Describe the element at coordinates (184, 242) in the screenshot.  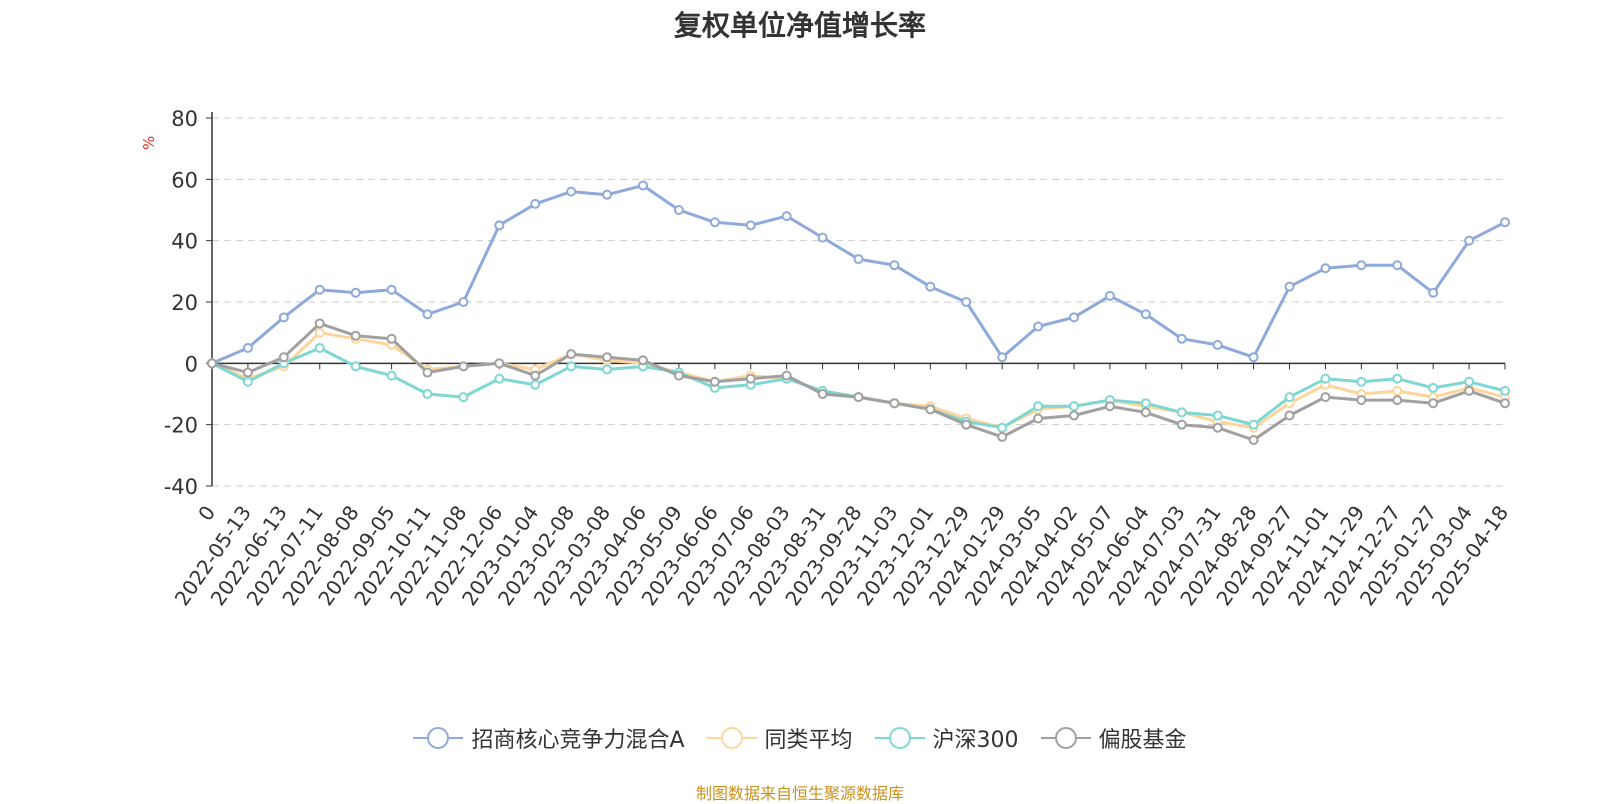
I see `y-tick-label: 40` at that location.